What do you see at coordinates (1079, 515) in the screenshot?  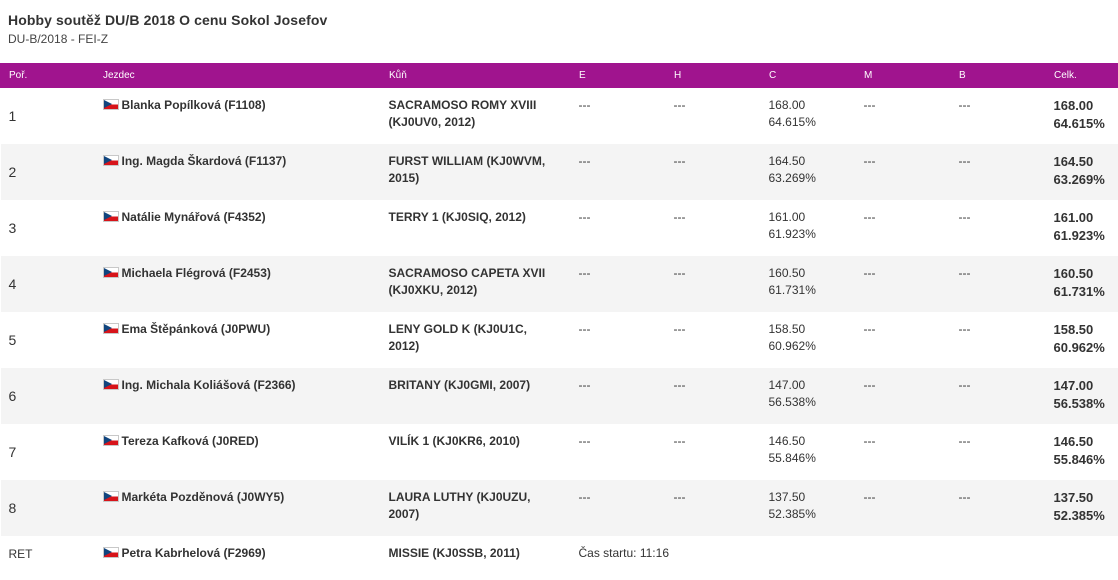 I see `total-percent: 52.385%` at bounding box center [1079, 515].